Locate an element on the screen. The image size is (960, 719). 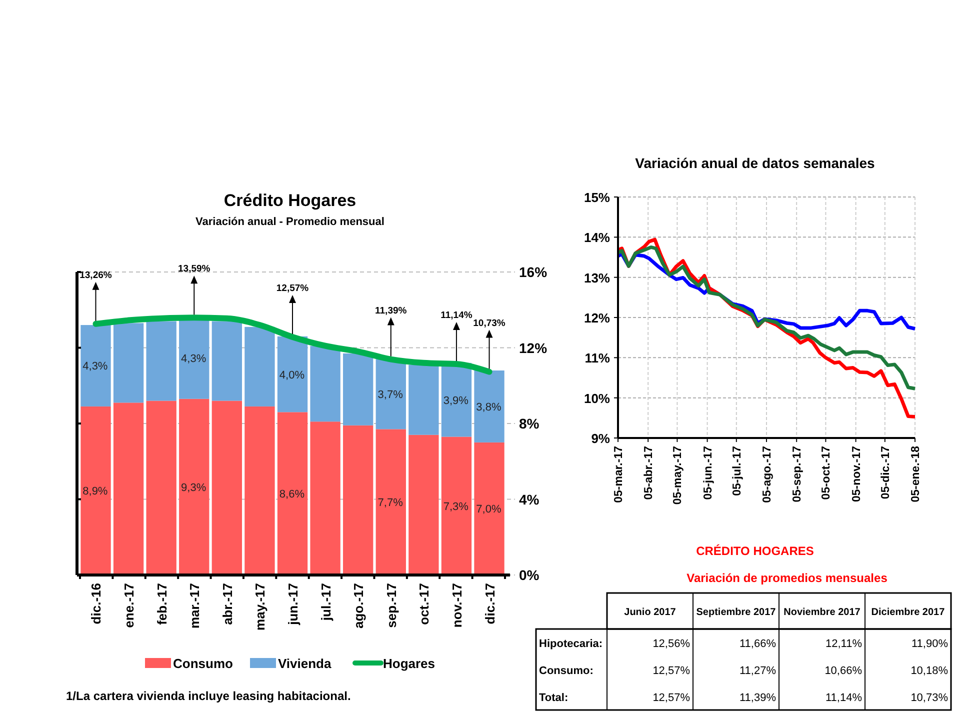
data-label: 4,3% is located at coordinates (95, 366).